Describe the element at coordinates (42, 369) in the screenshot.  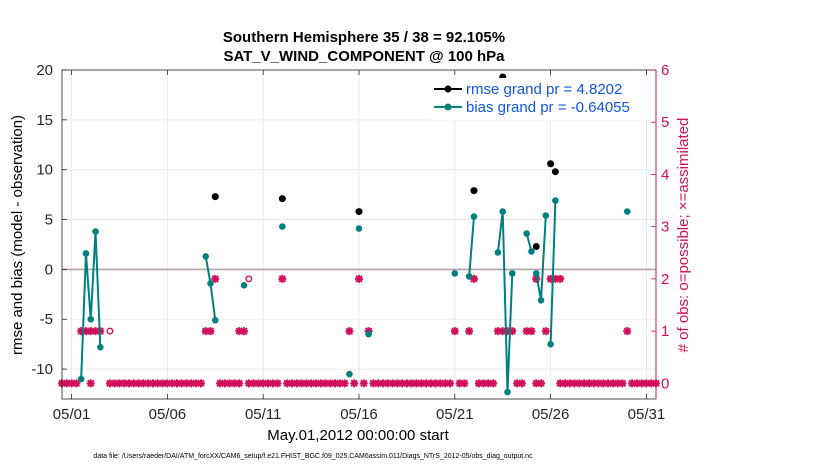
I see `y-tick-label: -10` at that location.